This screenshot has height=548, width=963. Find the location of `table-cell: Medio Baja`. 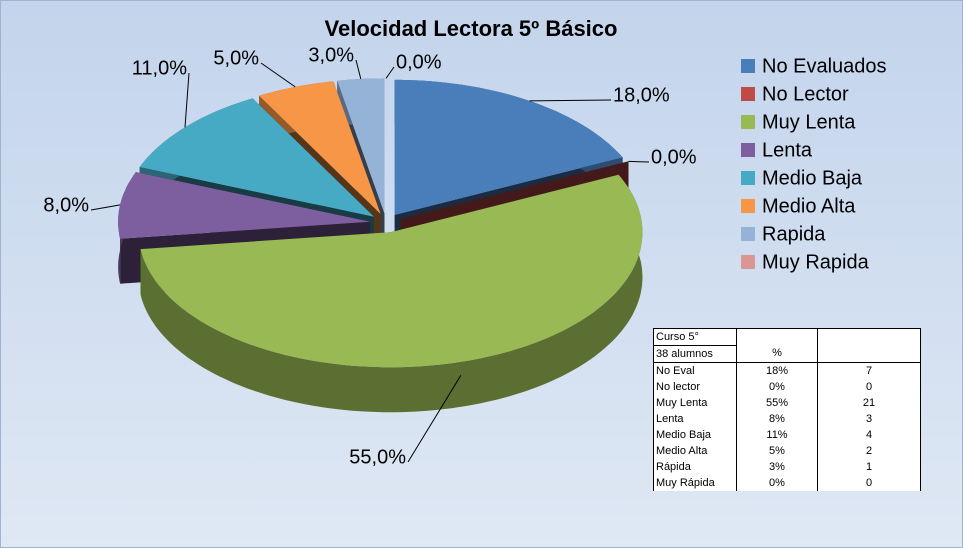

table-cell: Medio Baja is located at coordinates (695, 435).